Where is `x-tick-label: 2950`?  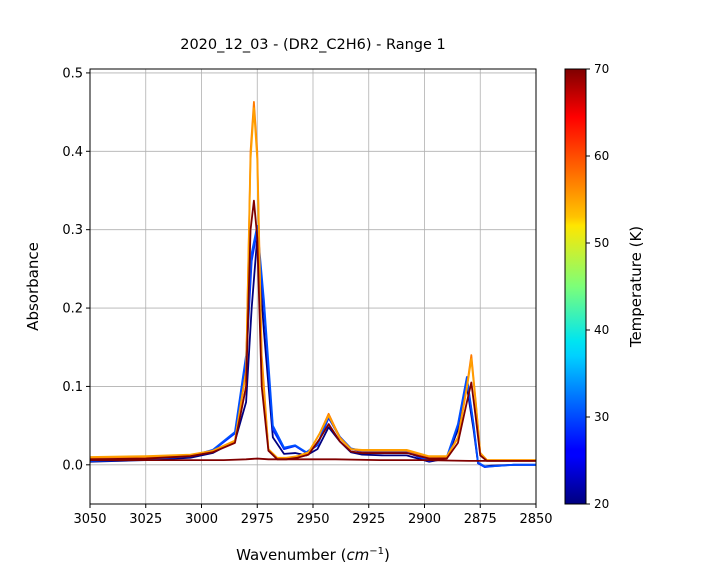 x-tick-label: 2950 is located at coordinates (312, 519).